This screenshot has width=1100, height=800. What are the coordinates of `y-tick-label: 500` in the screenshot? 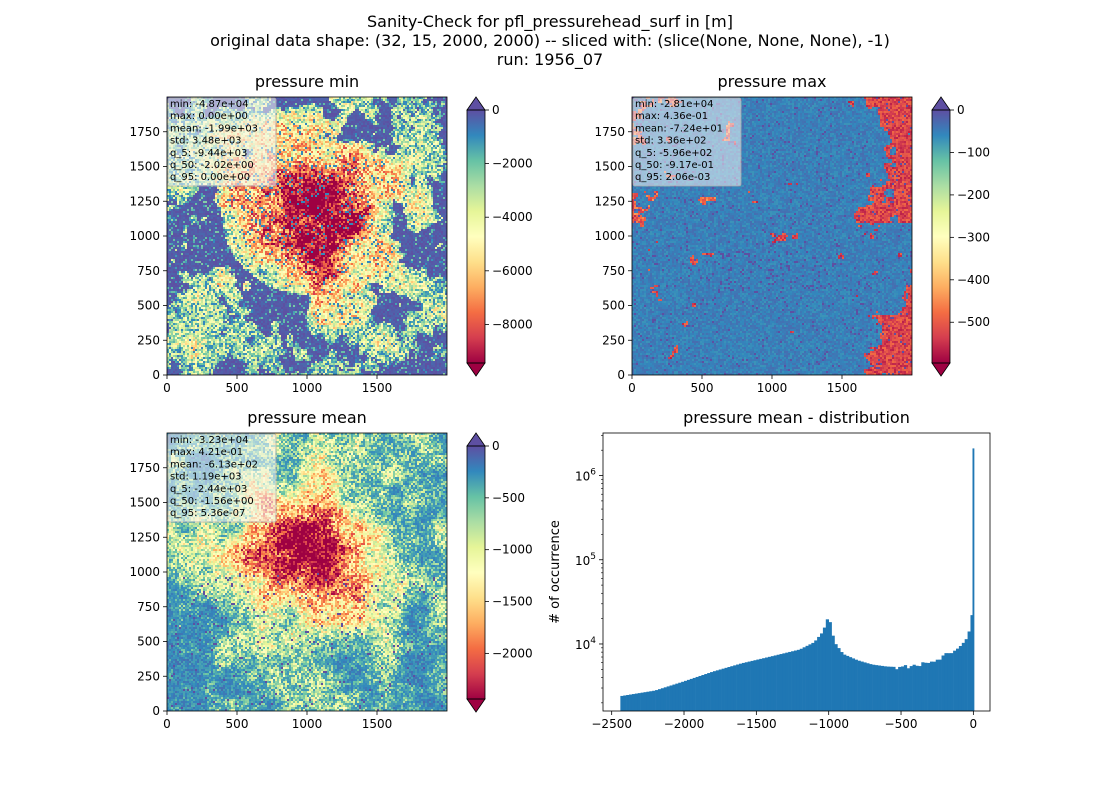 It's located at (148, 306).